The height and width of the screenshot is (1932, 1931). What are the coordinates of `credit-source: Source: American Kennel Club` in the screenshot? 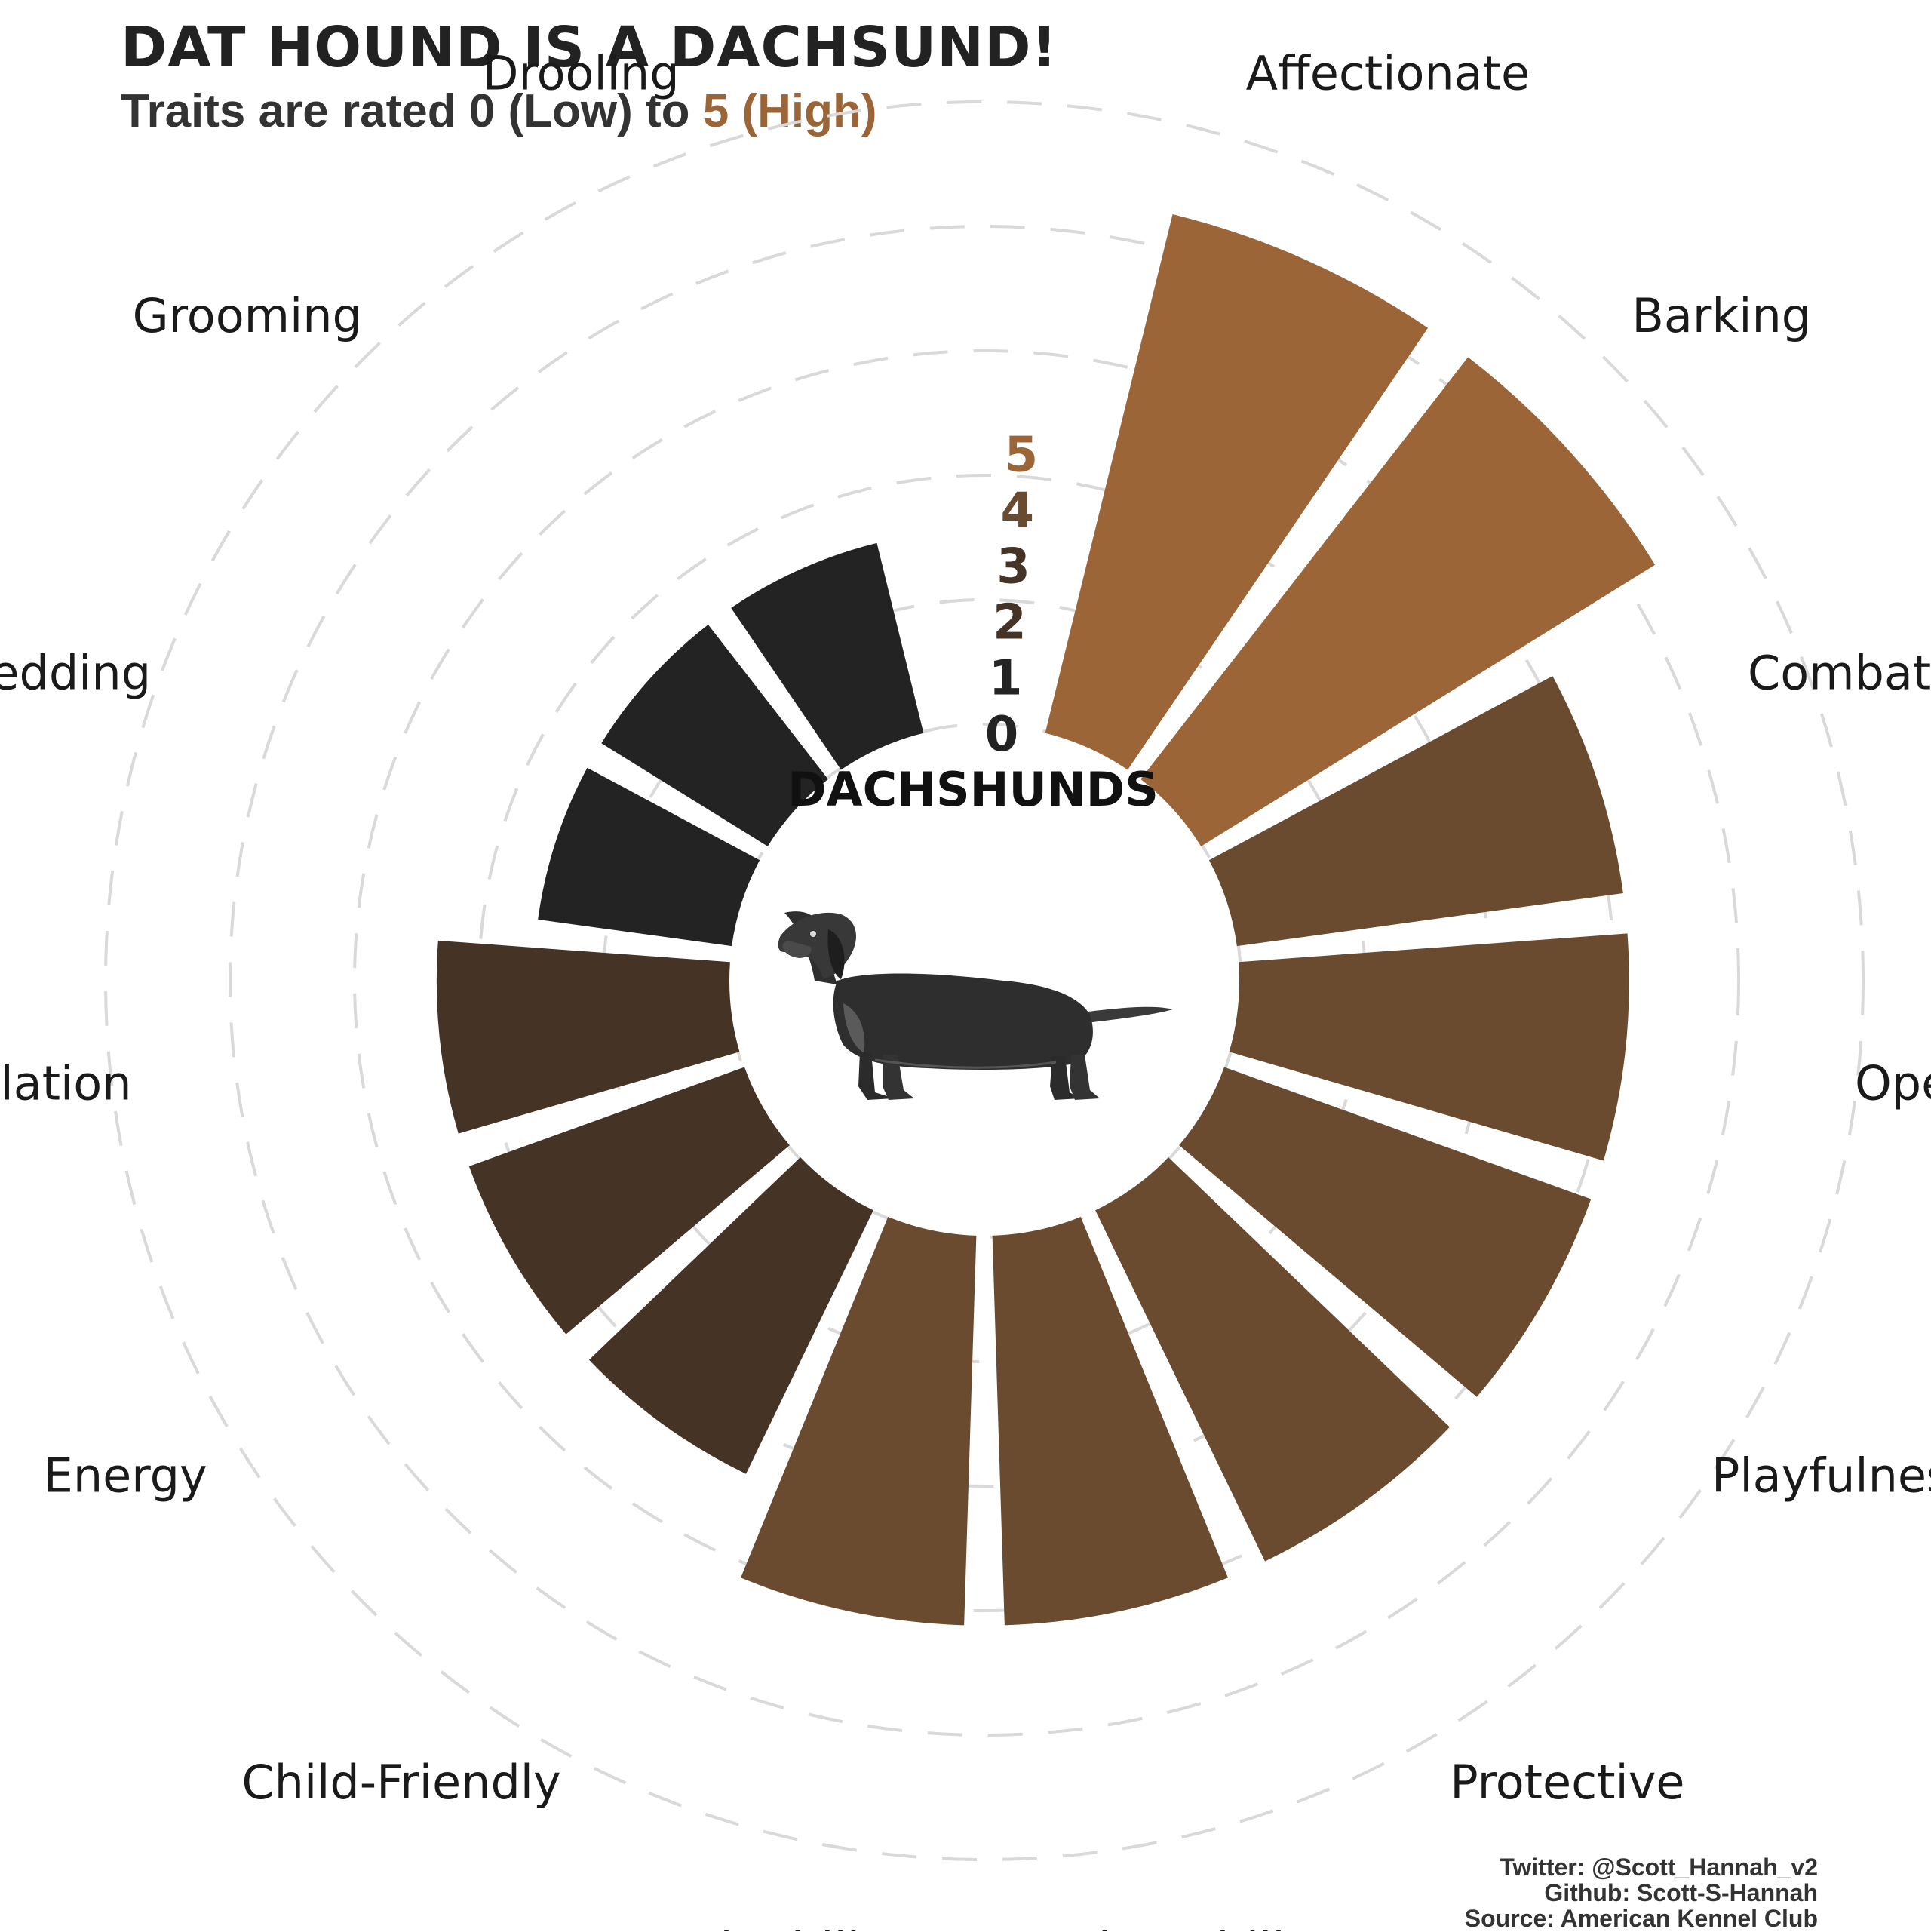 It's located at (1641, 1919).